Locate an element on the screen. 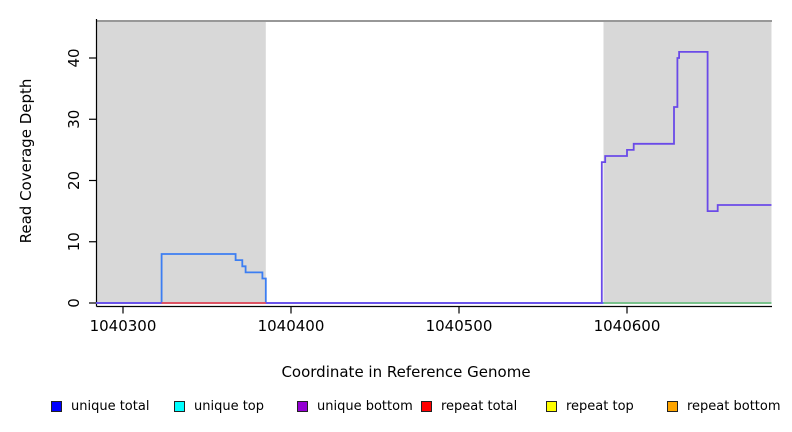 The height and width of the screenshot is (432, 792). repeat-top-swatch-icon is located at coordinates (551, 406).